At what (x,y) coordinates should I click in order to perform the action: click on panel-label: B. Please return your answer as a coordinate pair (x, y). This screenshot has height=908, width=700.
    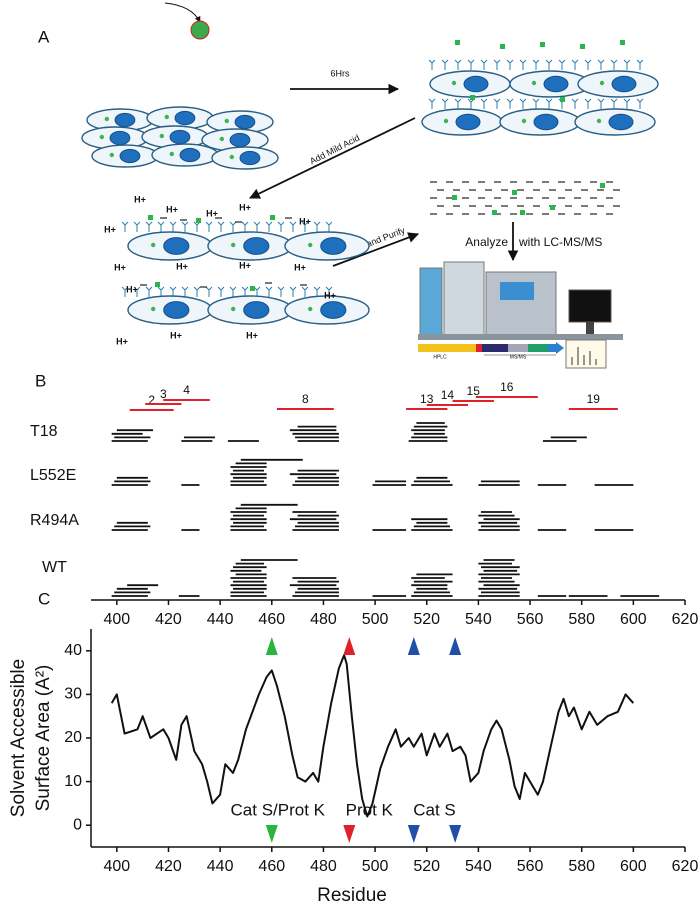
    Looking at the image, I should click on (40, 380).